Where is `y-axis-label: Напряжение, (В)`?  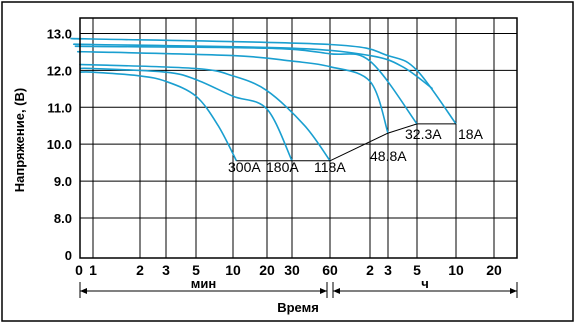 y-axis-label: Напряжение, (В) is located at coordinates (19, 140).